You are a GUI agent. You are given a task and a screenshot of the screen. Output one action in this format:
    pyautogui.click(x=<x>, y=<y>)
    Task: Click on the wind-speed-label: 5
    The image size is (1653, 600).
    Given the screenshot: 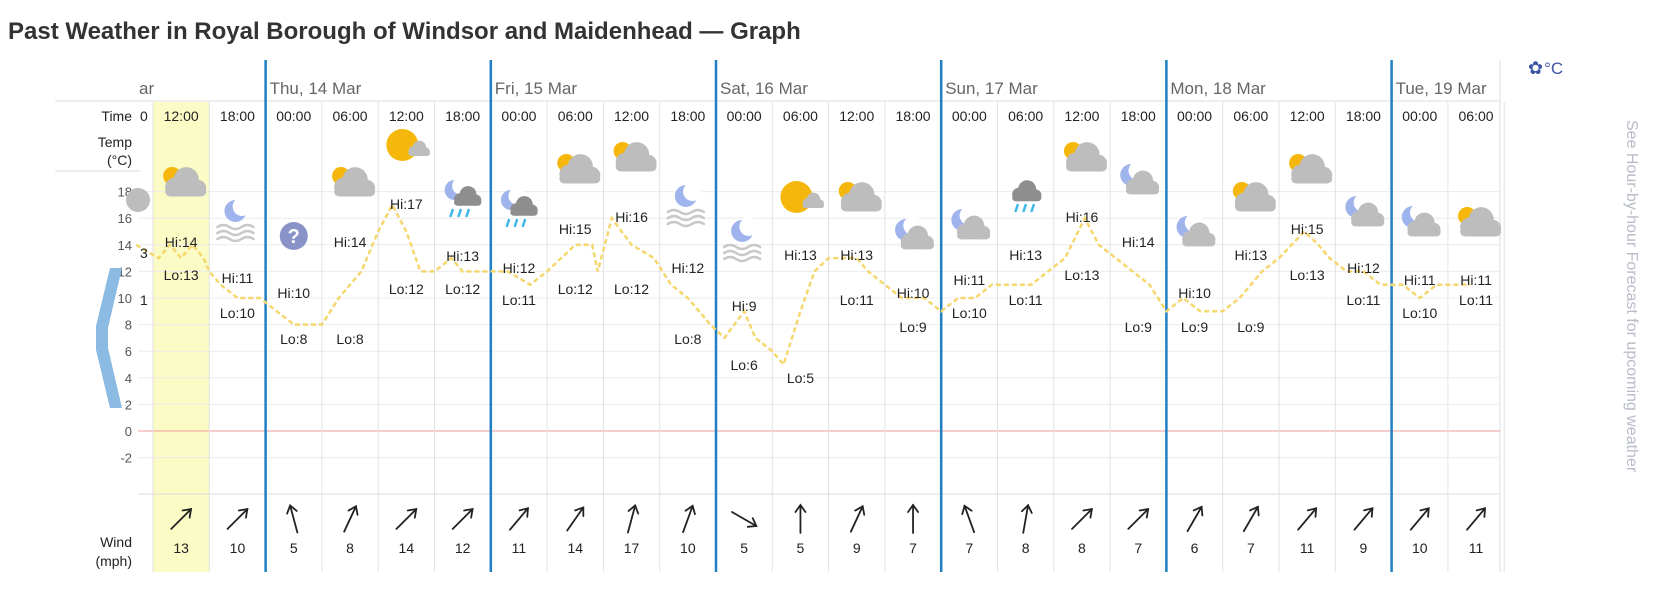 What is the action you would take?
    pyautogui.click(x=294, y=548)
    